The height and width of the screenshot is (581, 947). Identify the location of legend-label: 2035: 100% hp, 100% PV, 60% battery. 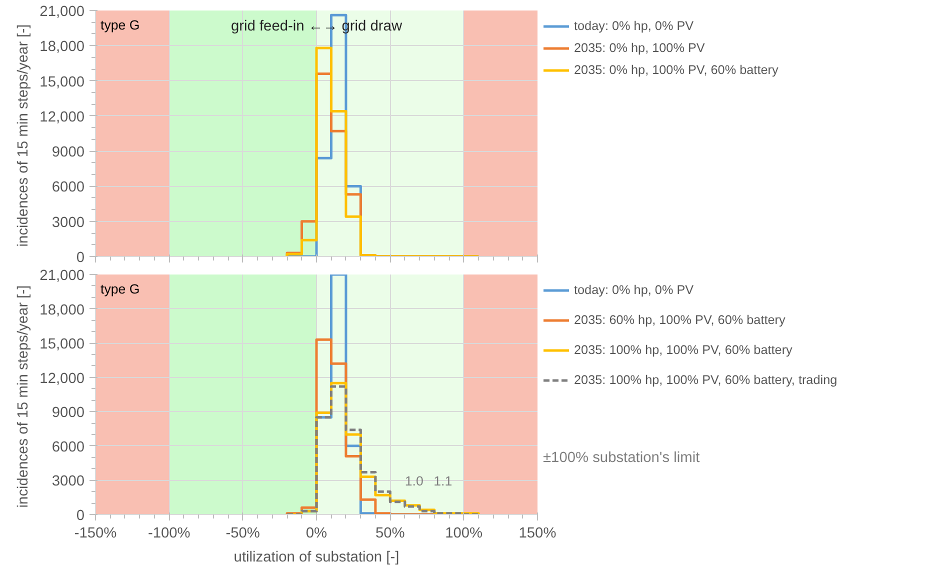
(683, 350).